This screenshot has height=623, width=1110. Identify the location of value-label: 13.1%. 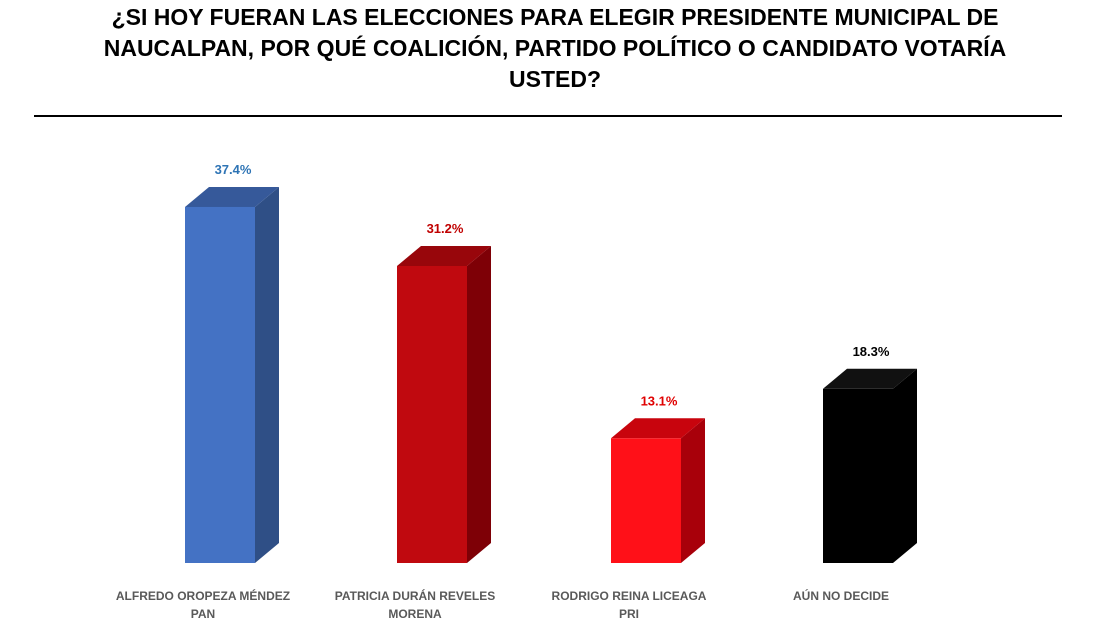
(659, 400).